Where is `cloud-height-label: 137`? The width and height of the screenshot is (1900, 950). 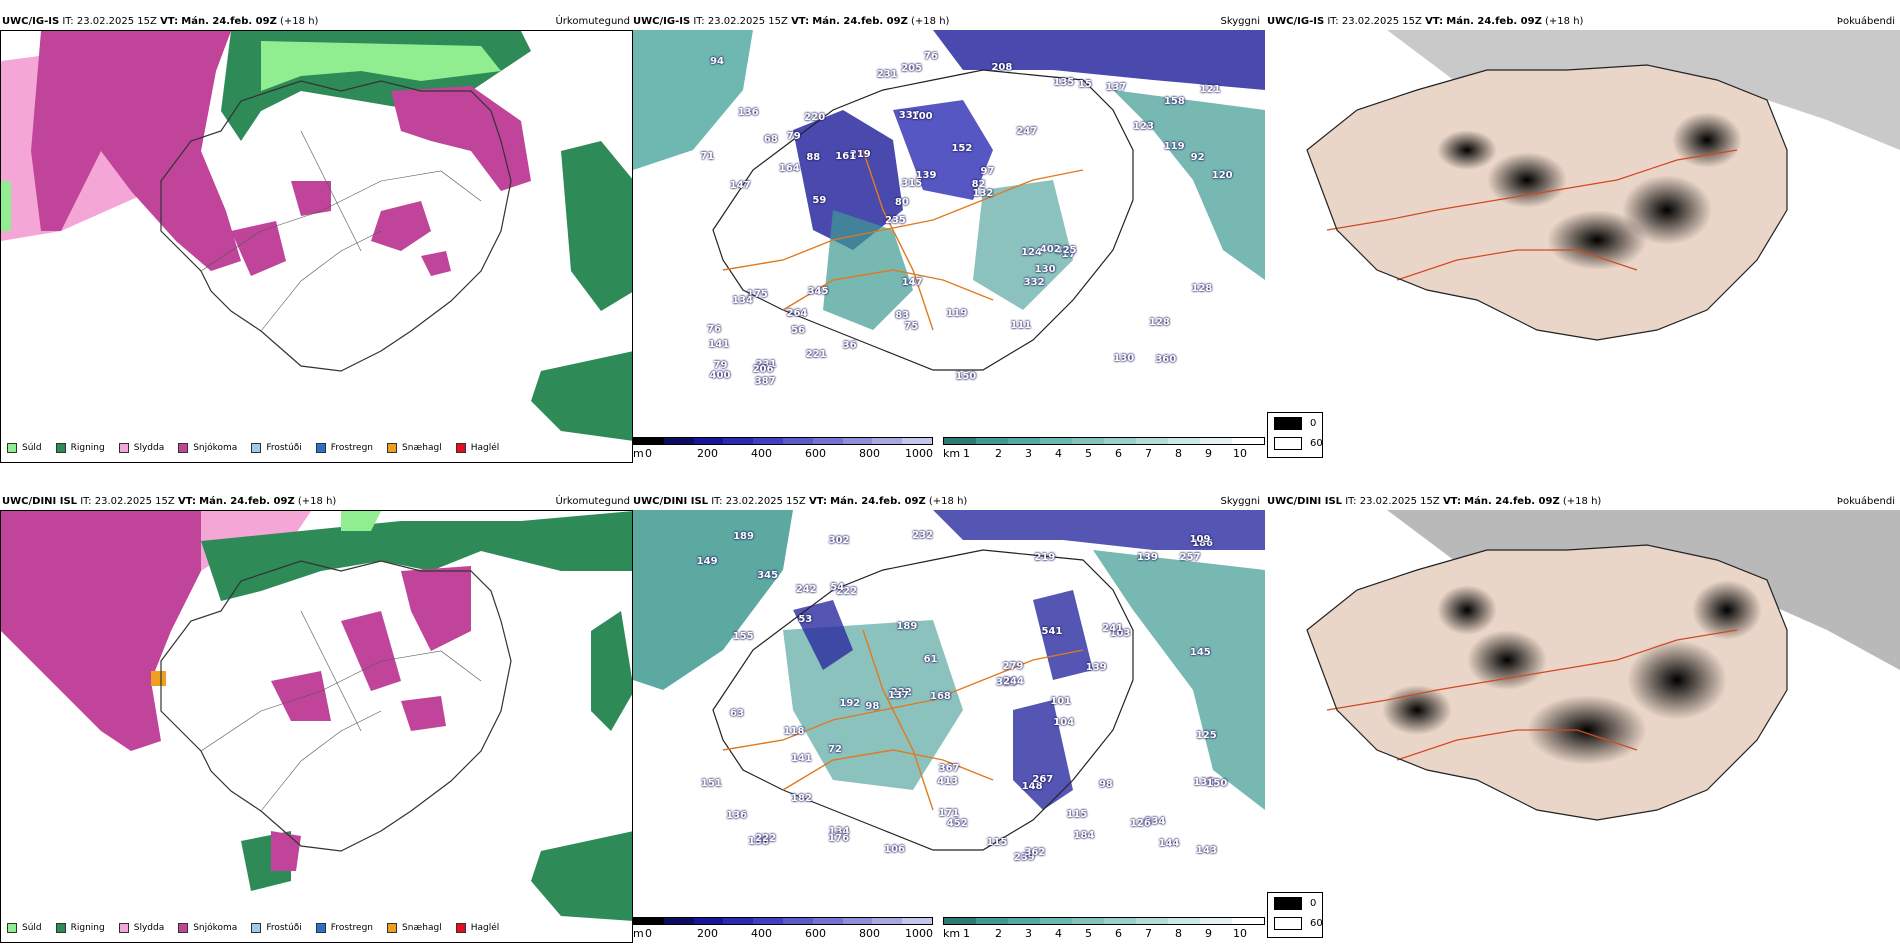
cloud-height-label: 137 is located at coordinates (1116, 87).